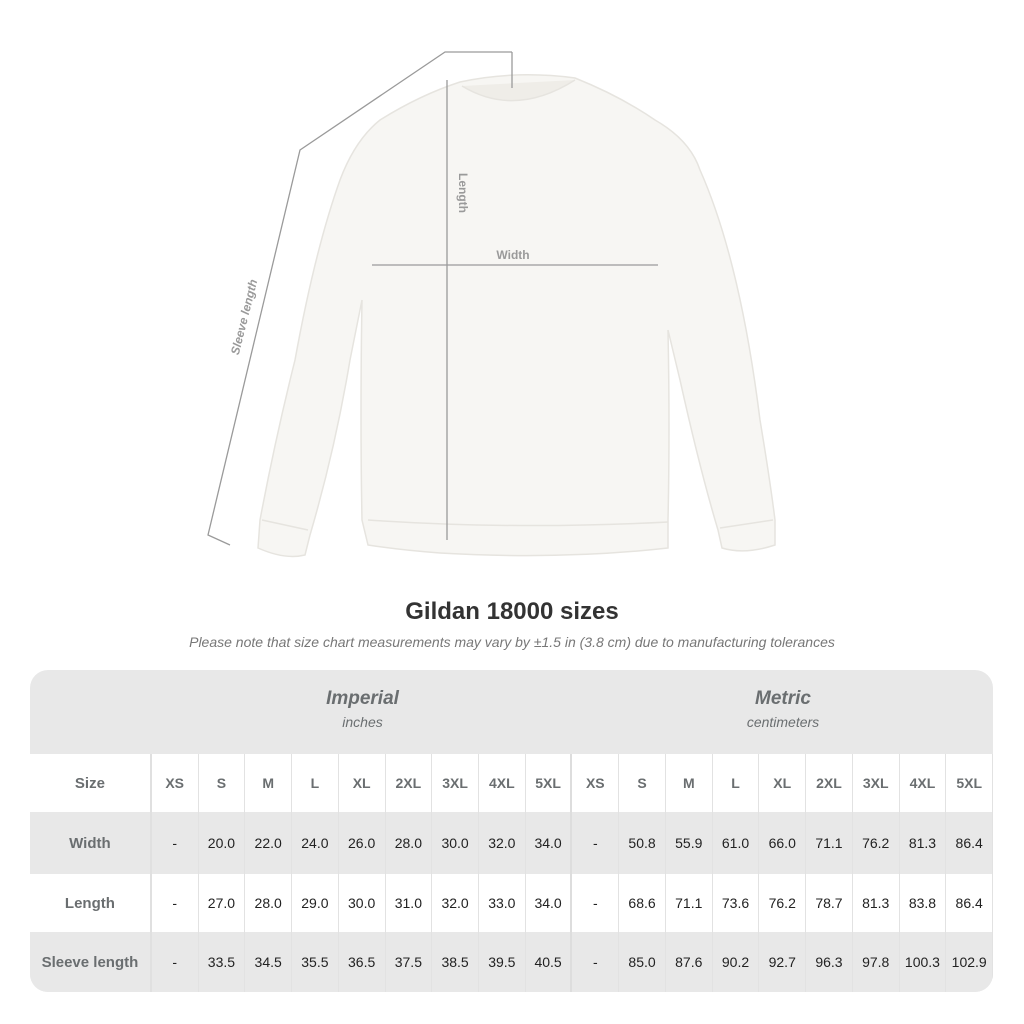 This screenshot has height=1024, width=1024. What do you see at coordinates (222, 843) in the screenshot?
I see `imperial-cell: 20.0` at bounding box center [222, 843].